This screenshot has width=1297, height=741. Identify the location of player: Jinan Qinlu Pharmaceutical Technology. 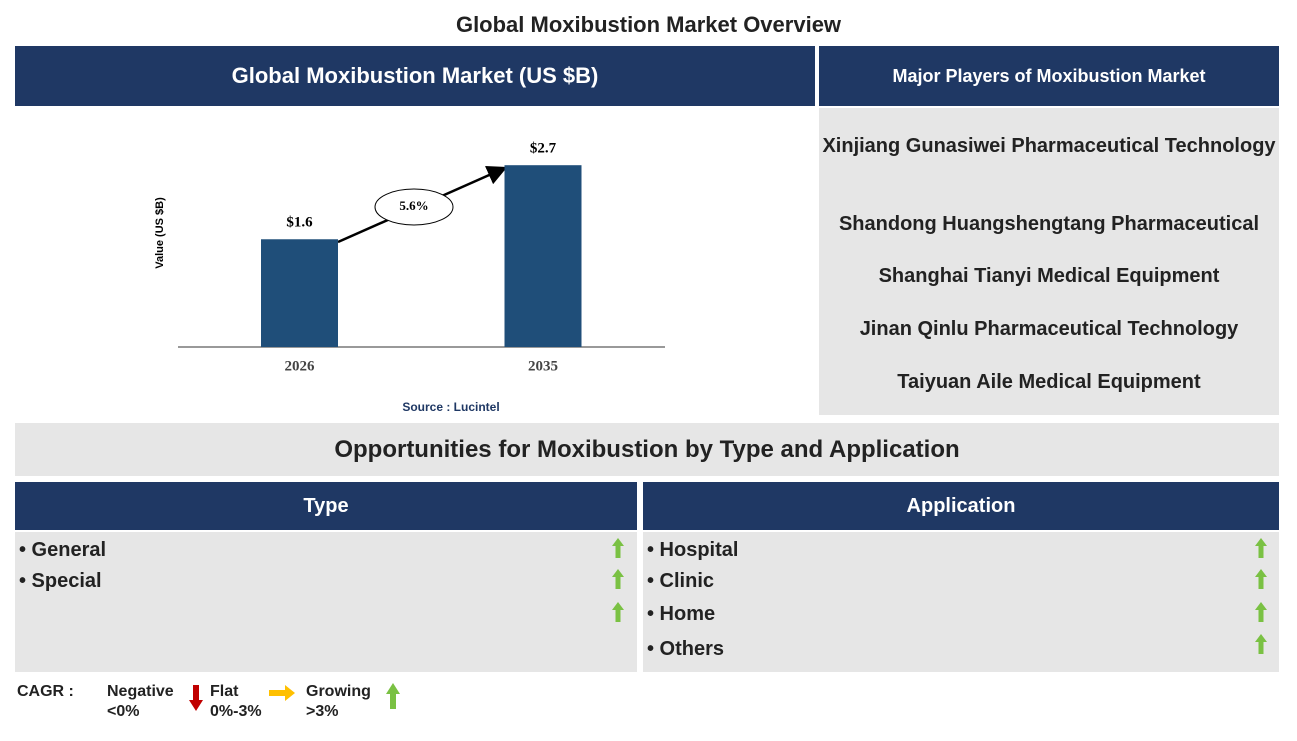
(1049, 329).